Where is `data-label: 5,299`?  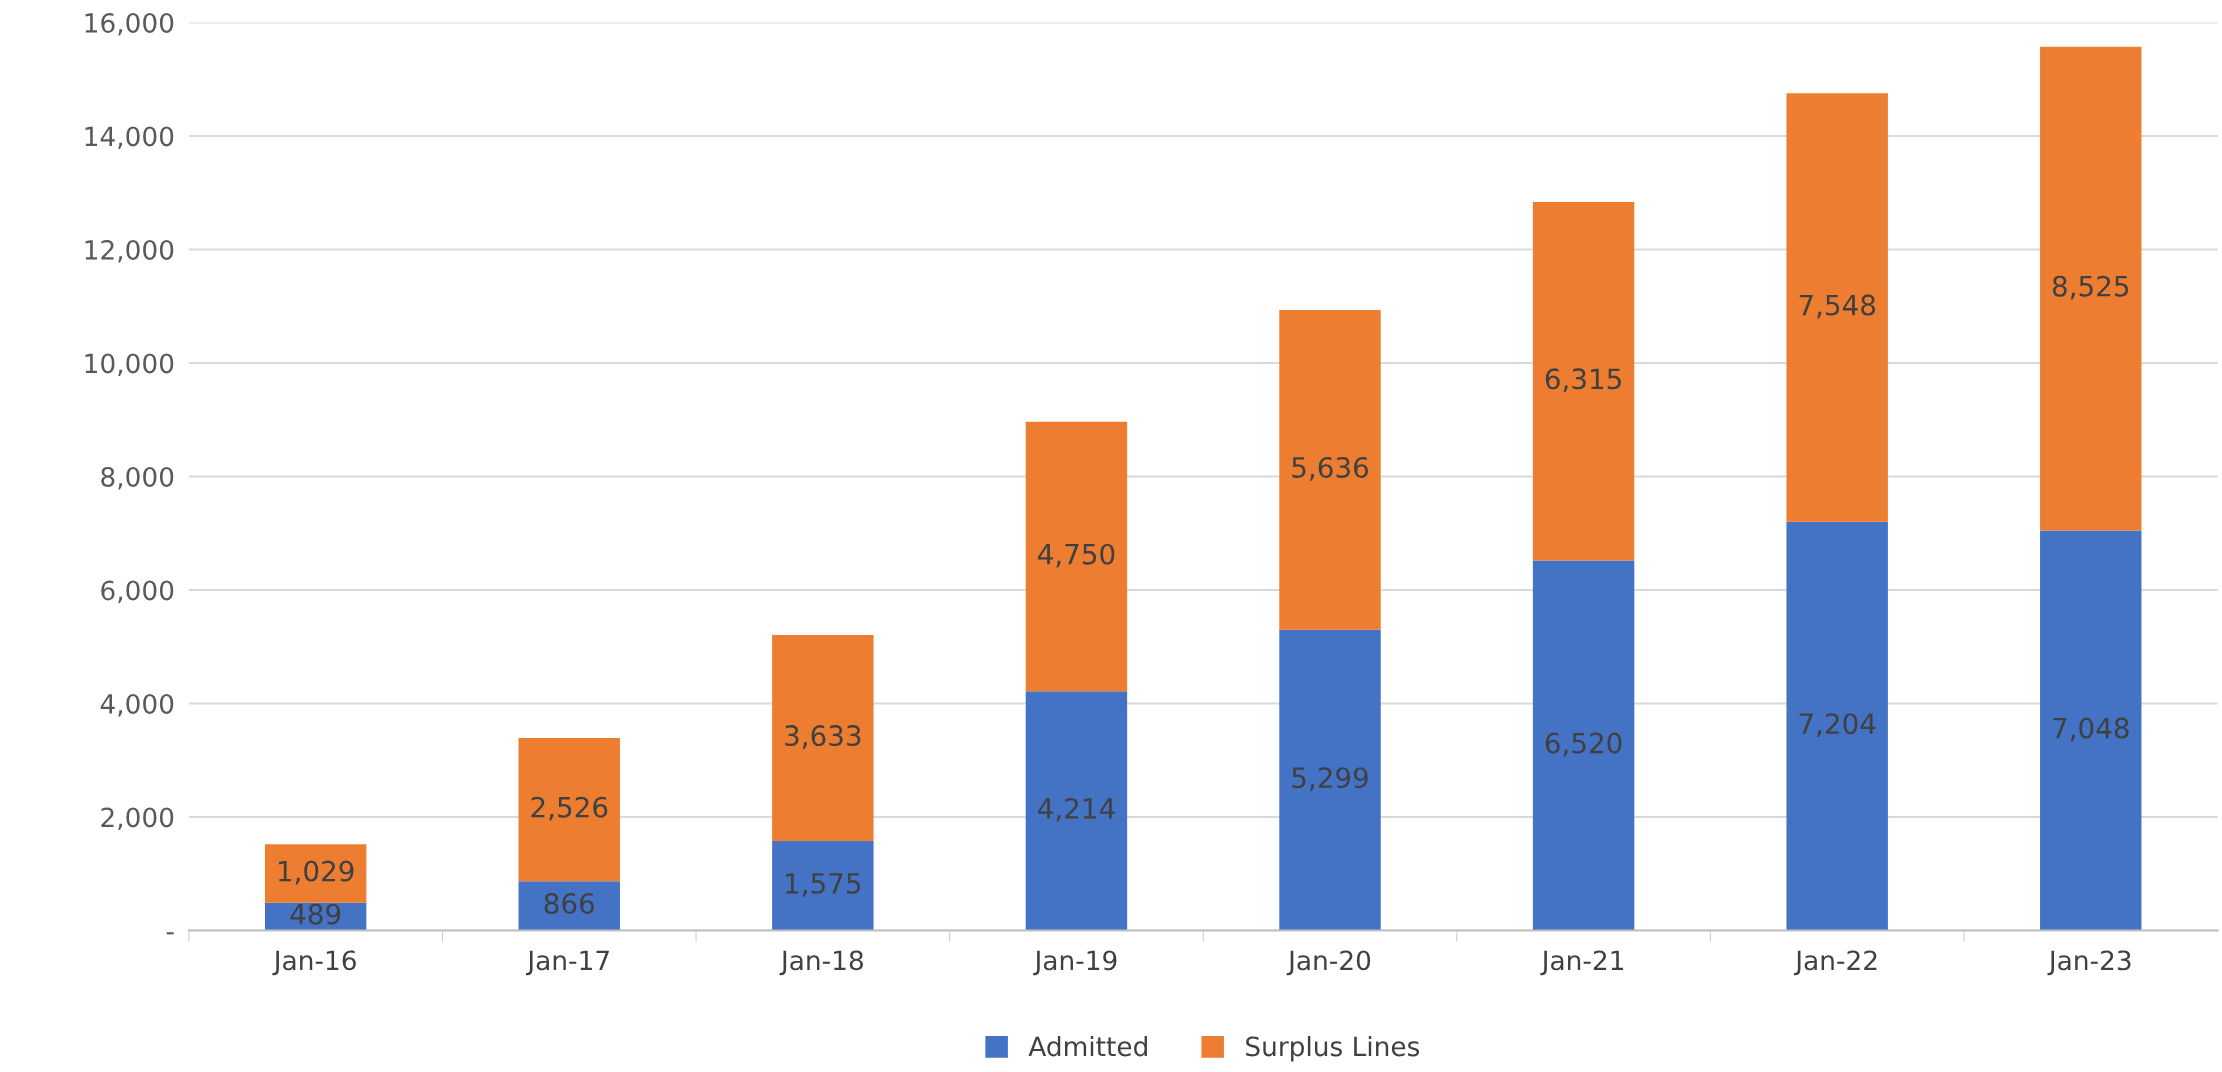
data-label: 5,299 is located at coordinates (1330, 779).